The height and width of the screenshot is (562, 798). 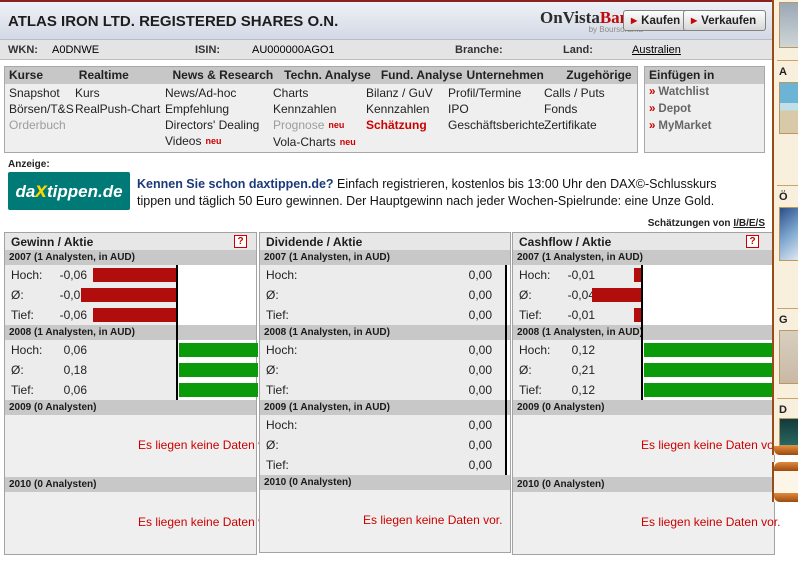 I want to click on ad-headline-link: Kennen Sie schon daxtippen.de?, so click(x=235, y=184).